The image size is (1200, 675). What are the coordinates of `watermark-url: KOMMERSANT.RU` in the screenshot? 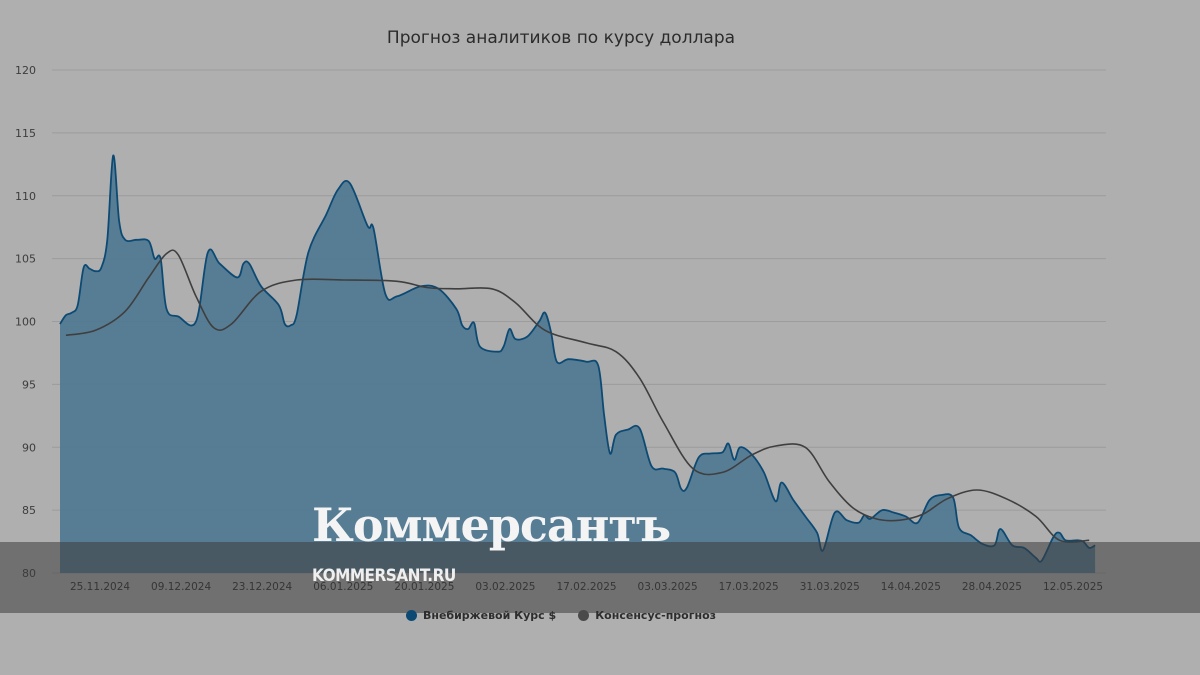 It's located at (384, 576).